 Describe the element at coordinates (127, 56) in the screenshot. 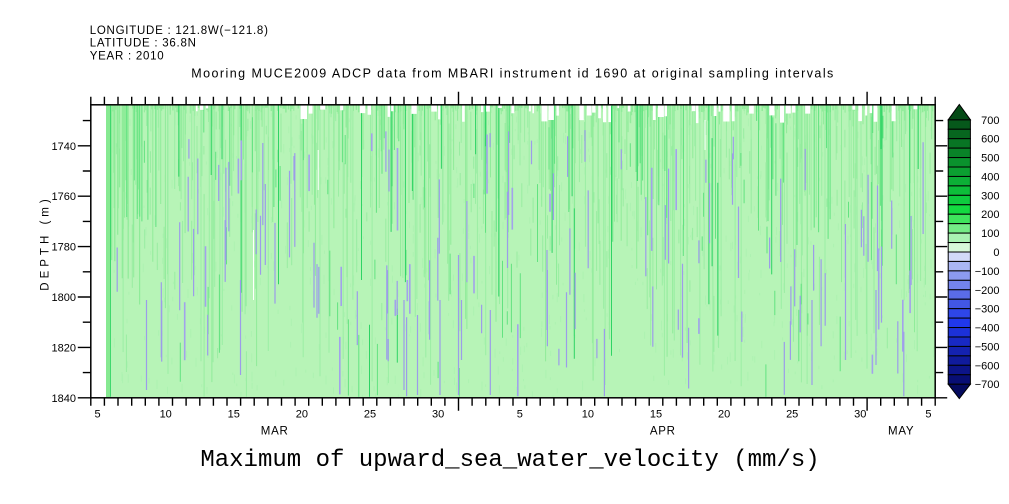

I see `svg-text: YEAR : 2010` at that location.